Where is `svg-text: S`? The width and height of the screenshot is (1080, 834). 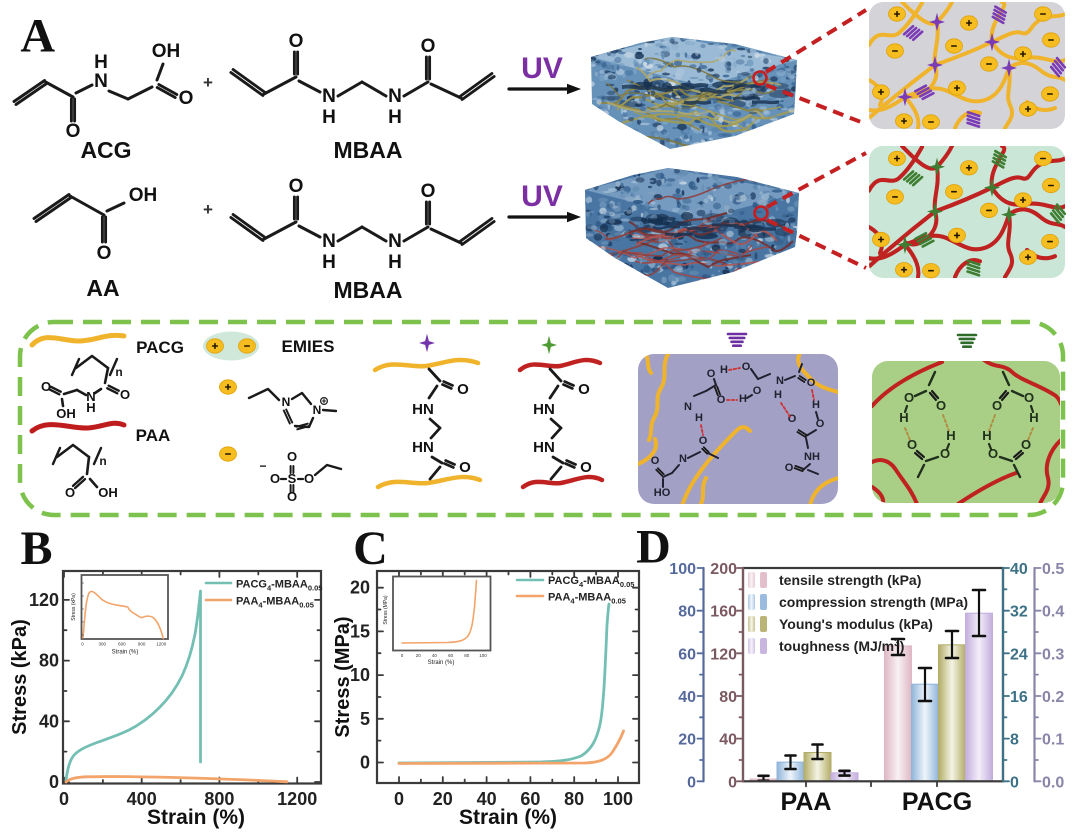
svg-text: S is located at coordinates (292, 478).